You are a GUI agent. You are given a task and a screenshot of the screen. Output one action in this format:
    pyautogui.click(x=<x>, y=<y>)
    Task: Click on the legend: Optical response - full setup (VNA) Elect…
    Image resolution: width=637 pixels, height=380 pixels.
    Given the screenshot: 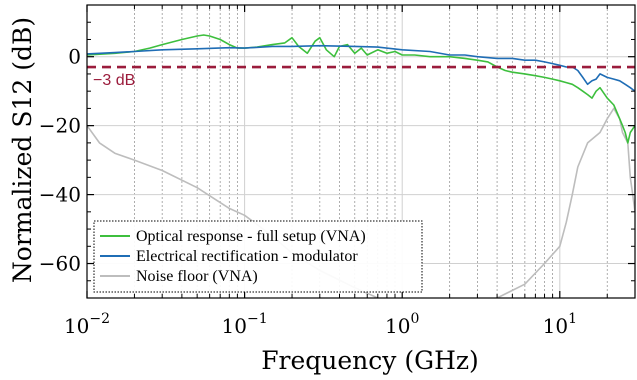 What is the action you would take?
    pyautogui.click(x=258, y=256)
    